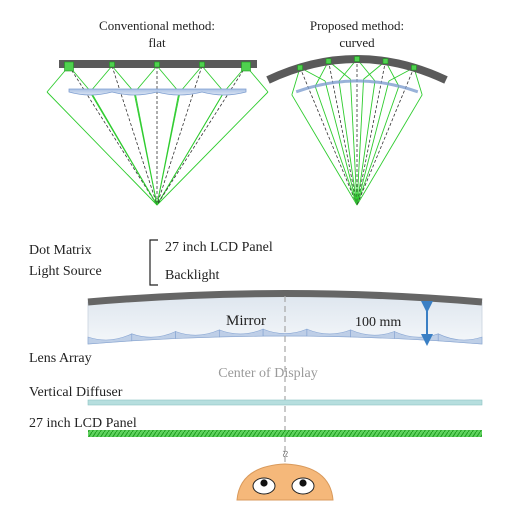 The height and width of the screenshot is (512, 512). What do you see at coordinates (460, 339) in the screenshot?
I see `side-lens` at bounding box center [460, 339].